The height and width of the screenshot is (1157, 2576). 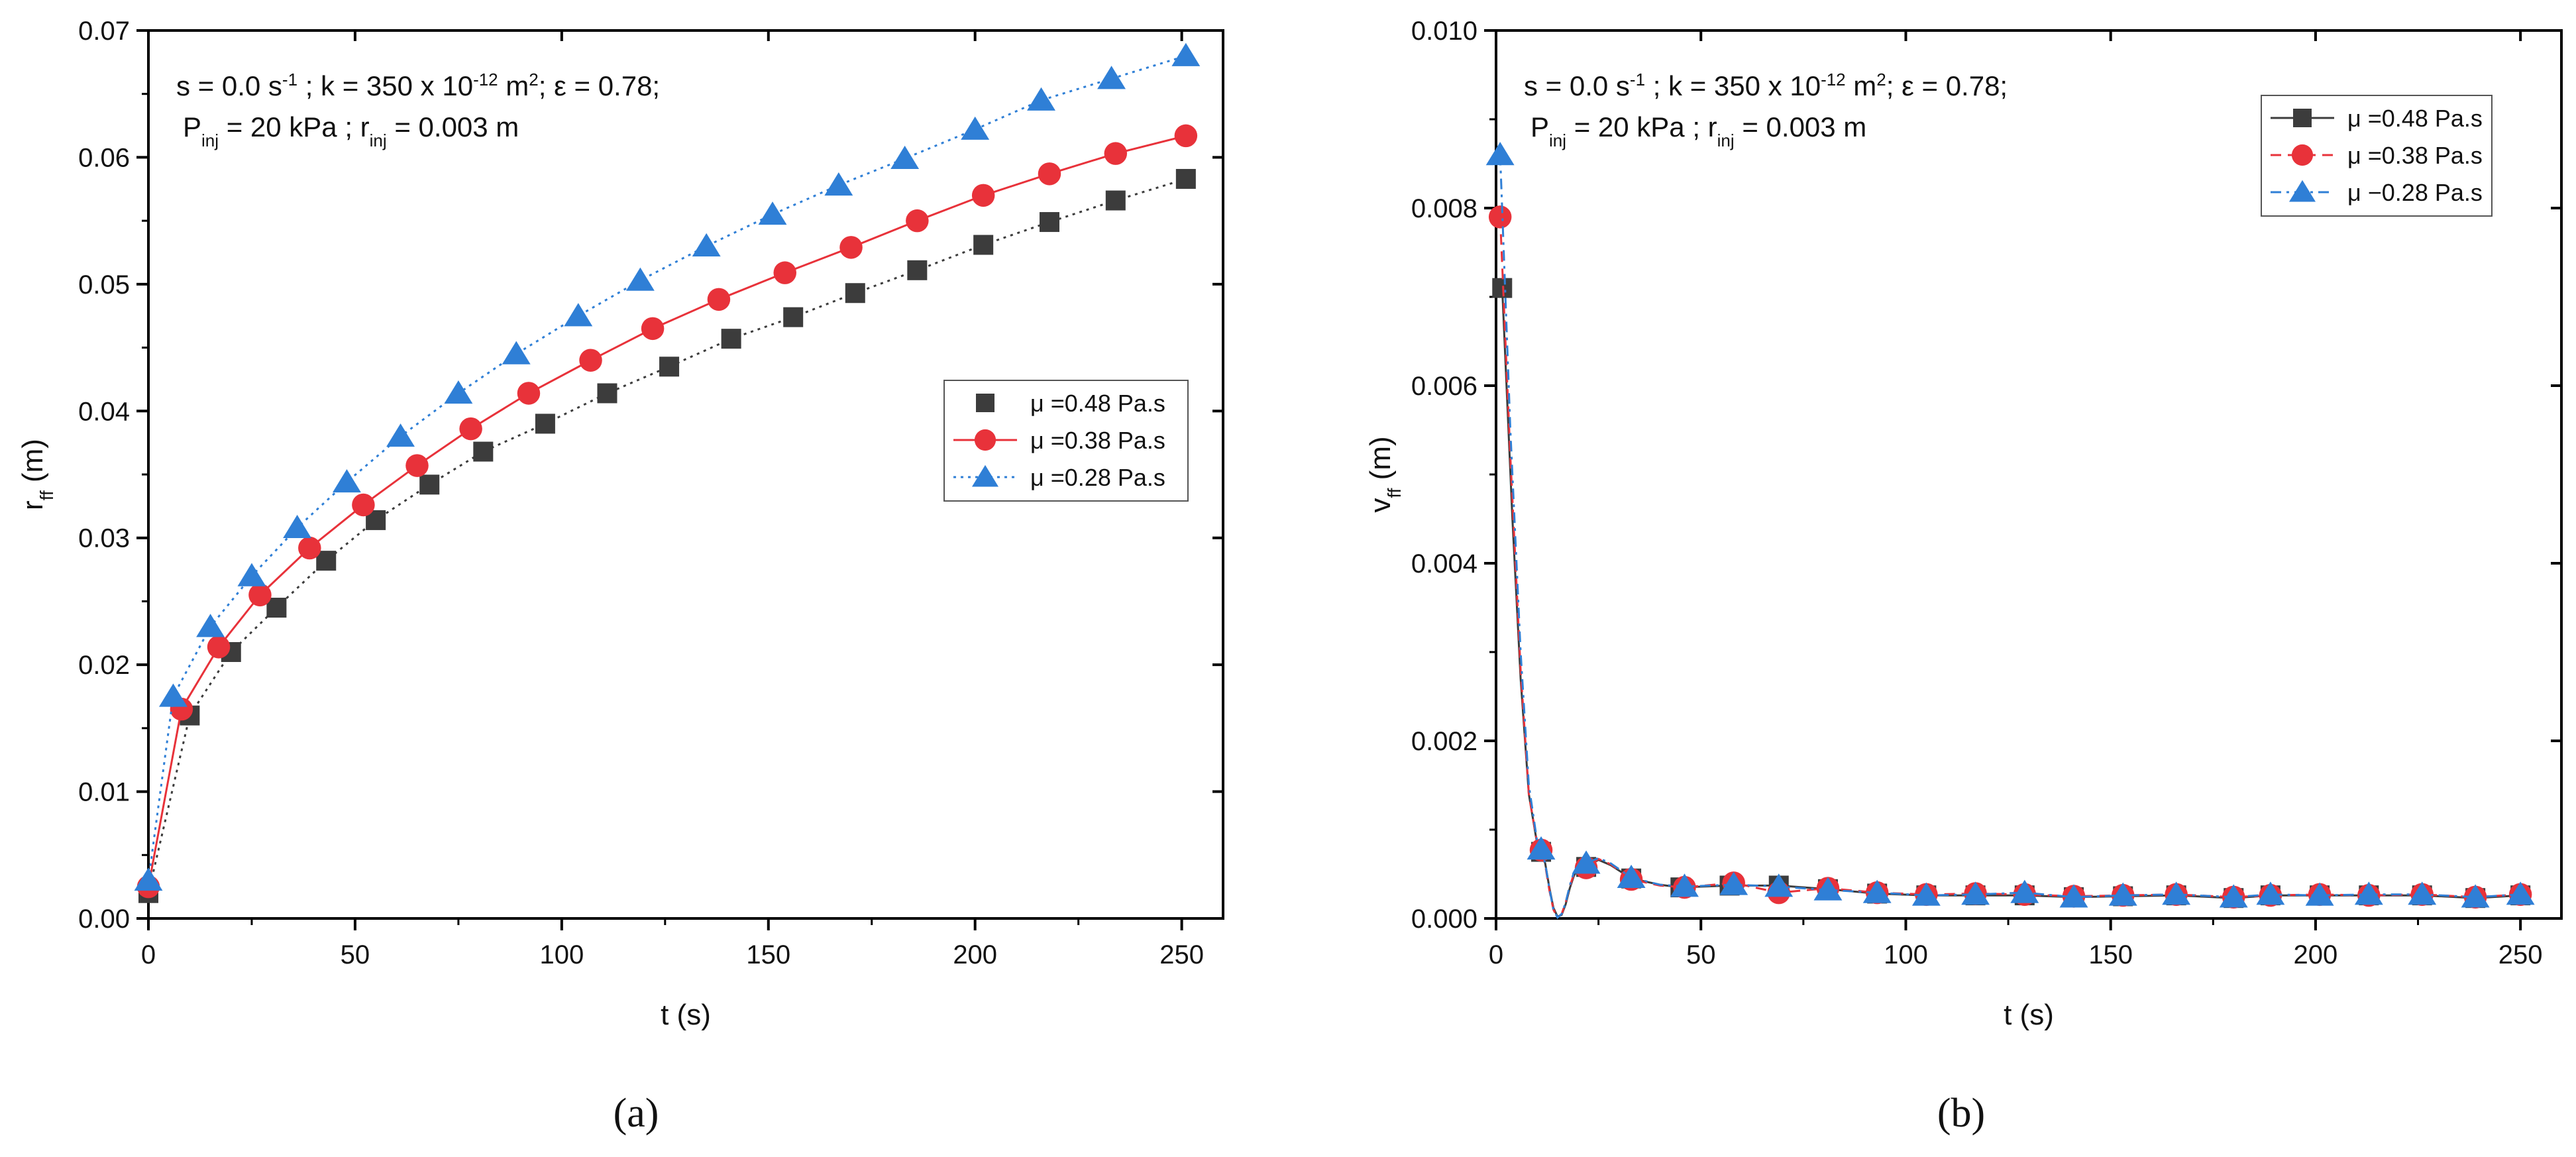 What do you see at coordinates (599, 85) in the screenshot?
I see `annotation-fragment: ; ε = 0.78;` at bounding box center [599, 85].